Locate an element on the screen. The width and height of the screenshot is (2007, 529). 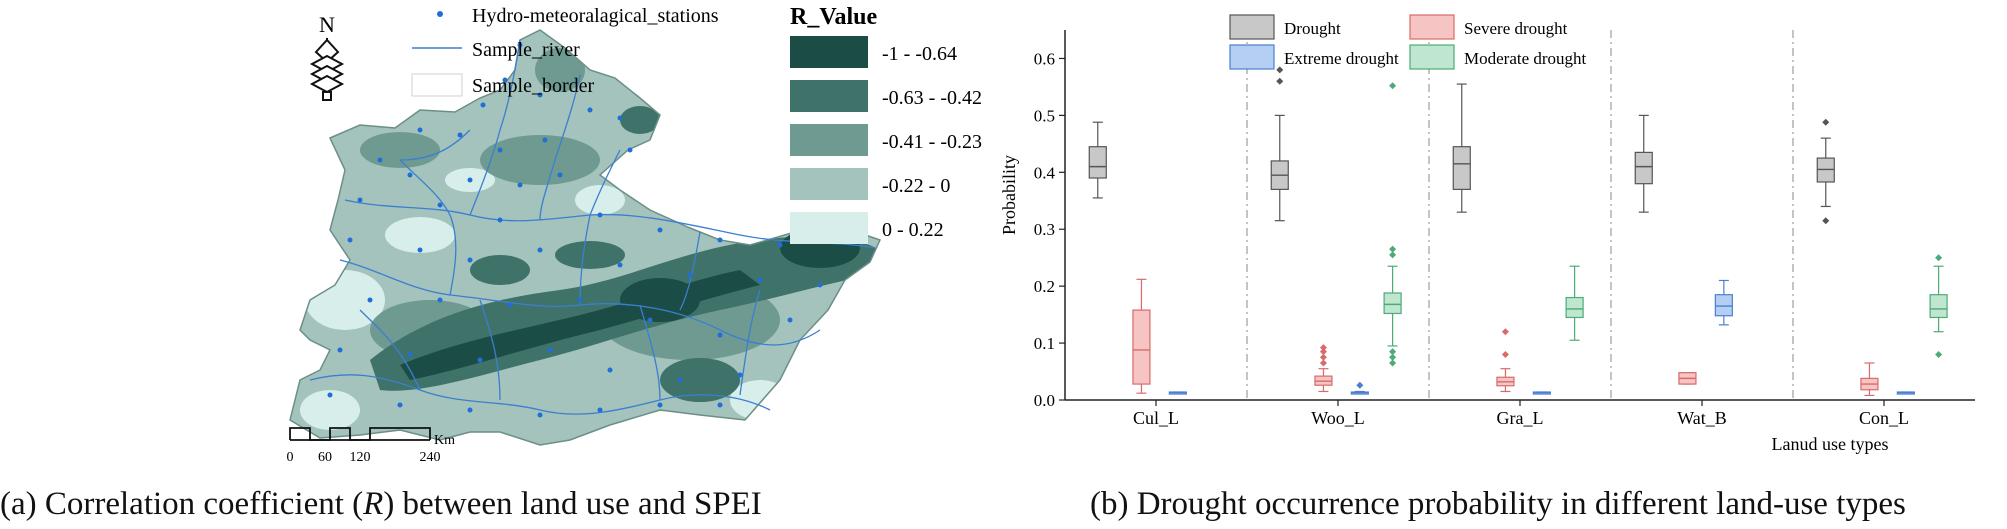
north-label: N is located at coordinates (327, 24).